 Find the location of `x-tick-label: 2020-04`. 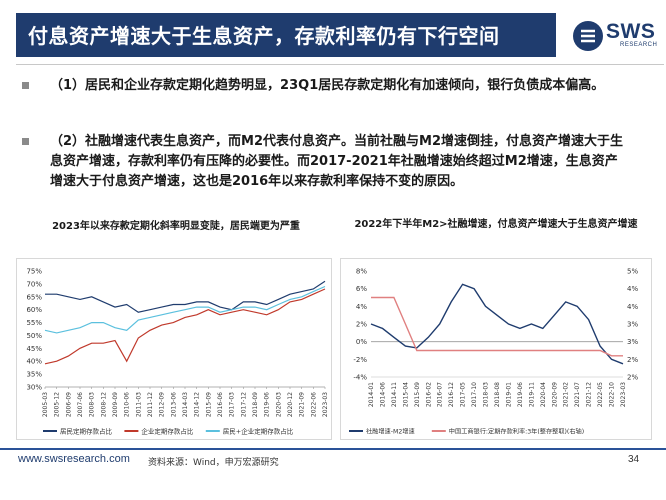

x-tick-label: 2020-04 is located at coordinates (543, 394).